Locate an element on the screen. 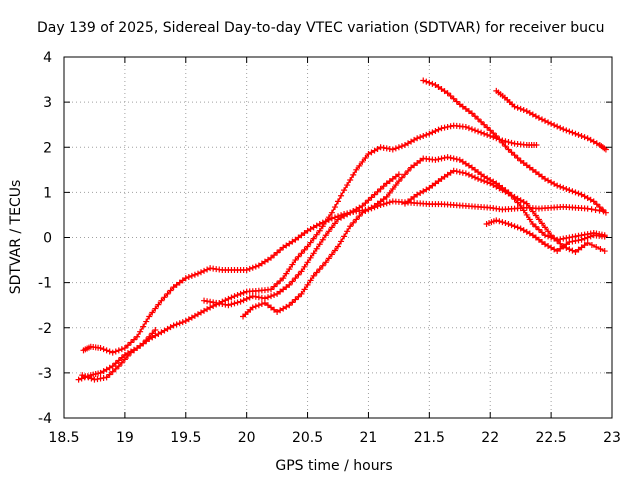 Image resolution: width=640 pixels, height=480 pixels. y-tick-label: -3 is located at coordinates (45, 374).